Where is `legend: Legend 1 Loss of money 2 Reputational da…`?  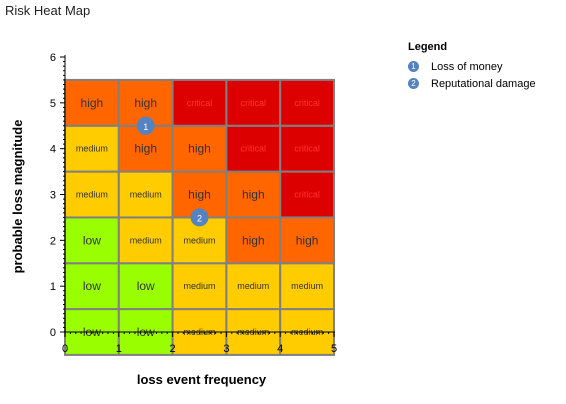
legend: Legend 1 Loss of money 2 Reputational da… is located at coordinates (472, 66).